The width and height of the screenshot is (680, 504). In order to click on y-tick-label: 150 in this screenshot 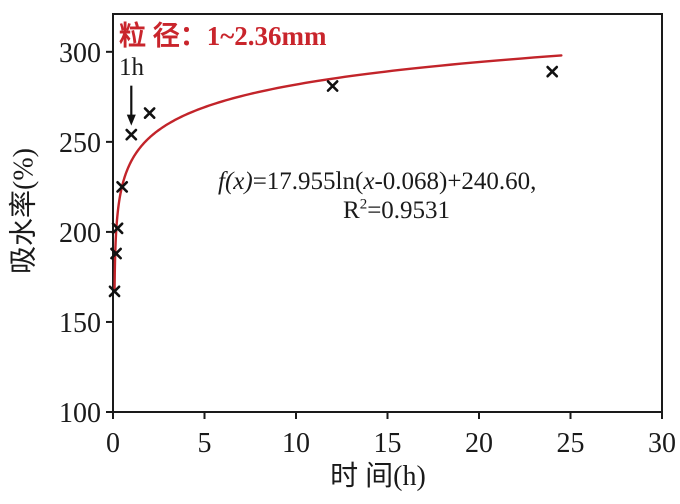, I will do `click(80, 323)`.